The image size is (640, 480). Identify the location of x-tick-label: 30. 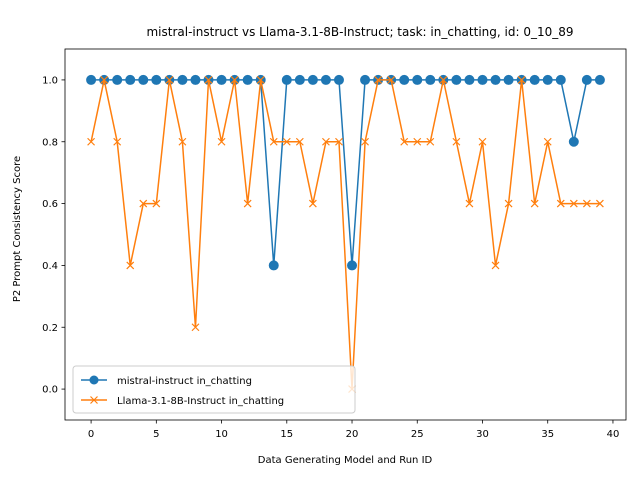
(482, 434).